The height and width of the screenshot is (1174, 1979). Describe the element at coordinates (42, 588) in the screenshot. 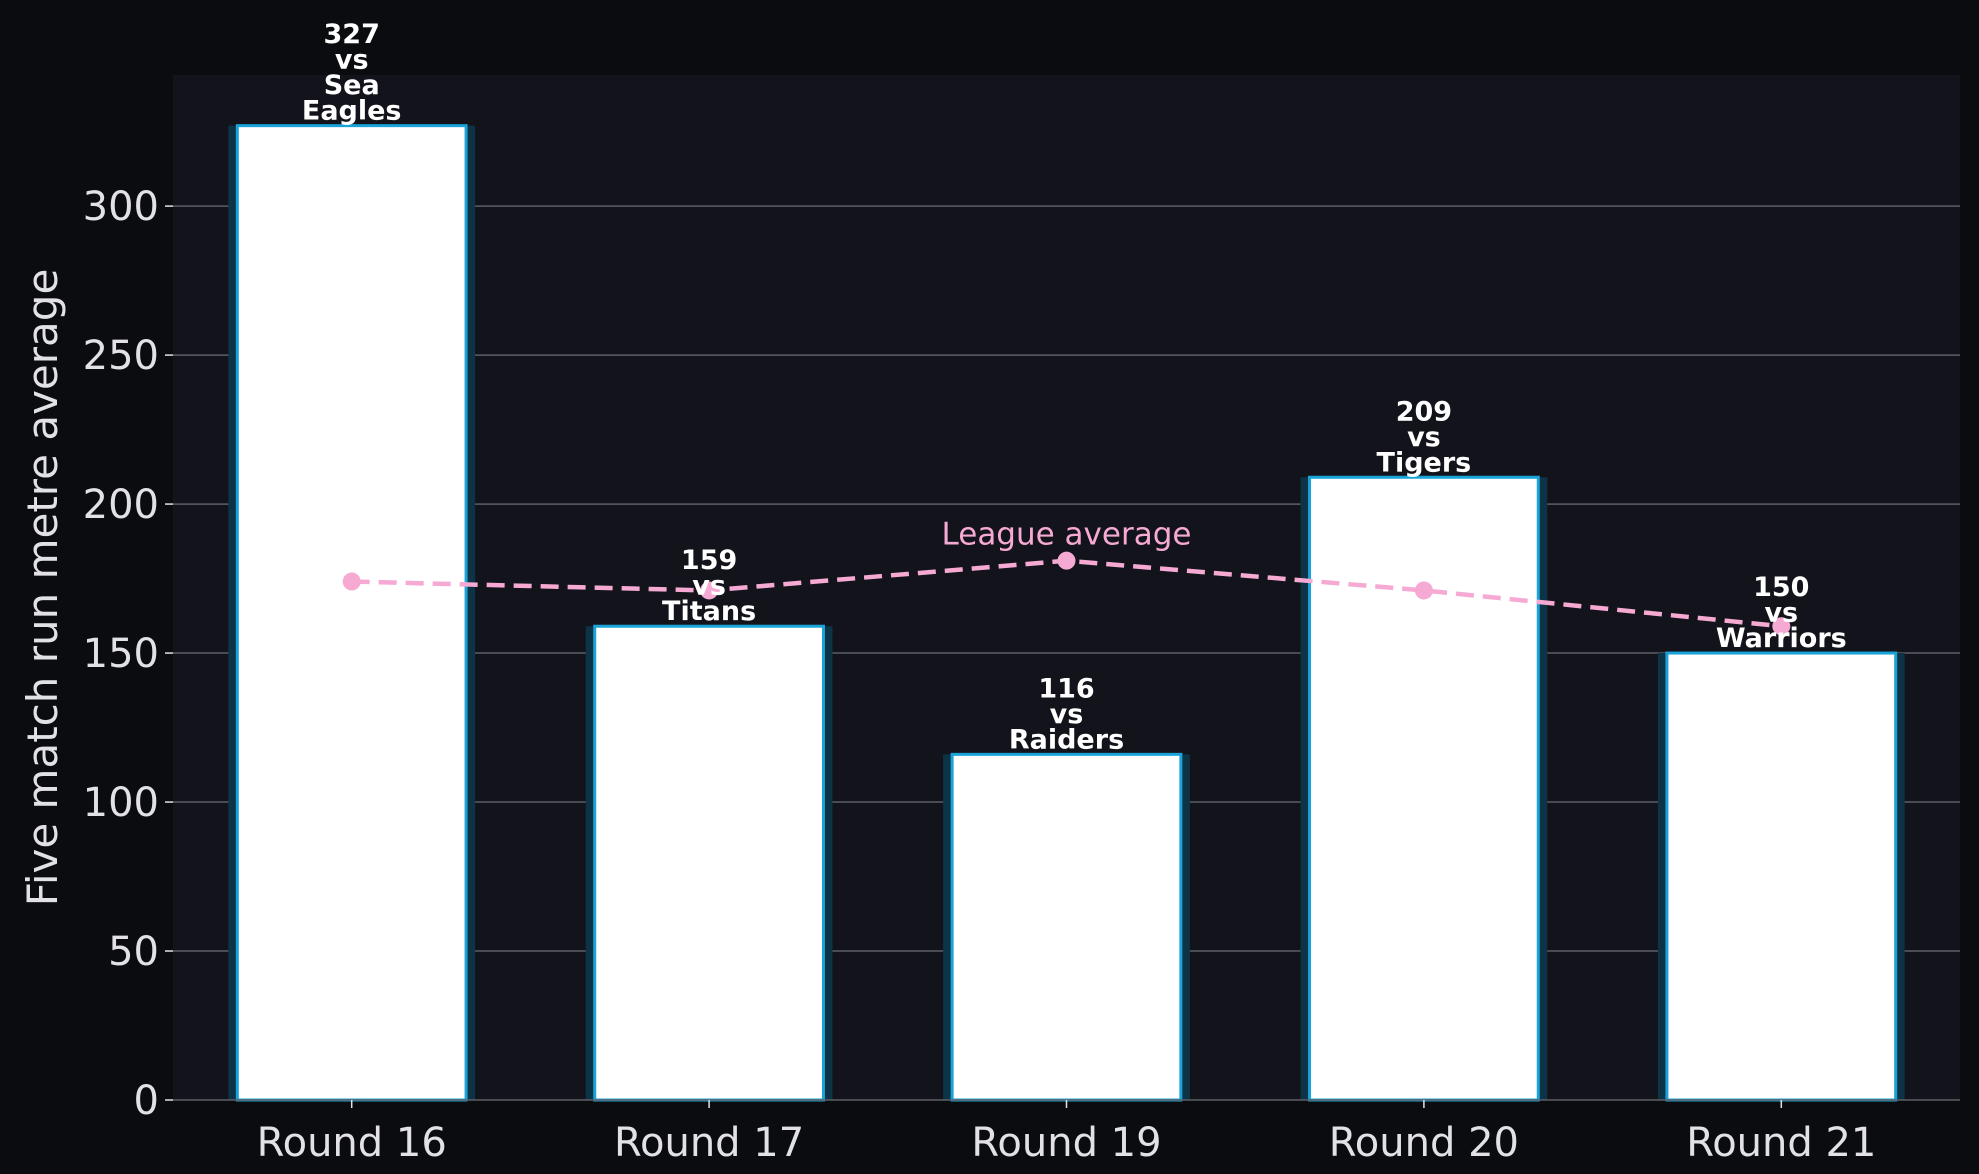

I see `y-axis-title: Five match run metre average` at that location.